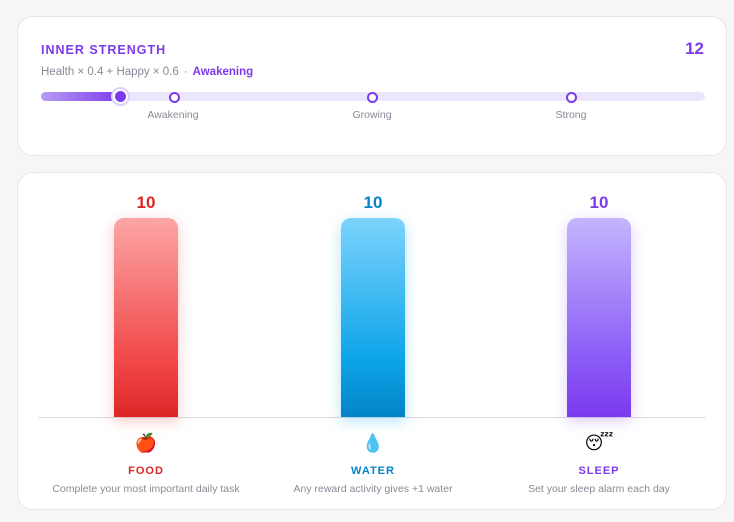 This screenshot has width=734, height=522. What do you see at coordinates (223, 72) in the screenshot?
I see `current-stage: Awakening` at bounding box center [223, 72].